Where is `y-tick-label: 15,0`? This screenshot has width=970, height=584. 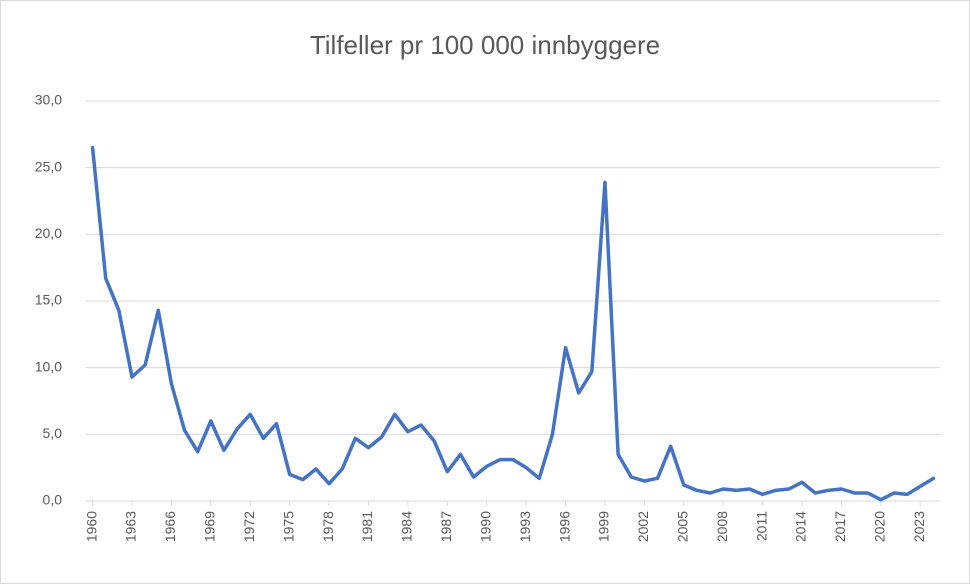
y-tick-label: 15,0 is located at coordinates (48, 300).